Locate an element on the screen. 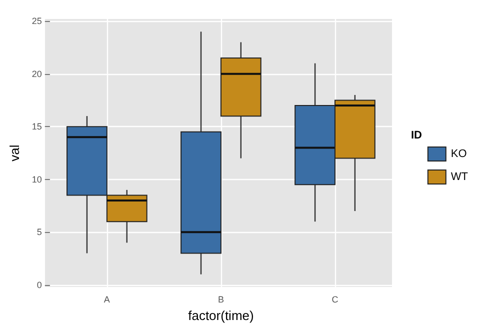 The image size is (485, 331). y-tick-label: 25 is located at coordinates (37, 21).